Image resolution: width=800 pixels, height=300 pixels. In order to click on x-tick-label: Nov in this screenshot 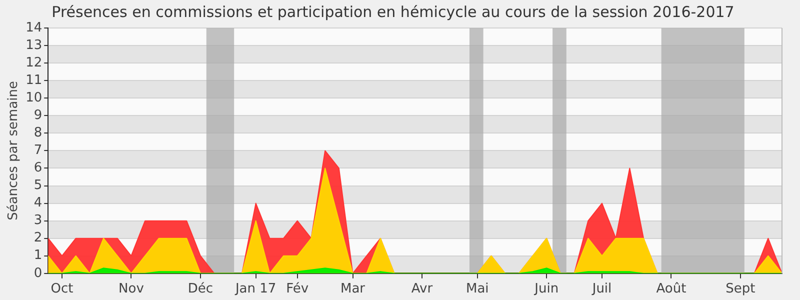, I will do `click(131, 289)`.